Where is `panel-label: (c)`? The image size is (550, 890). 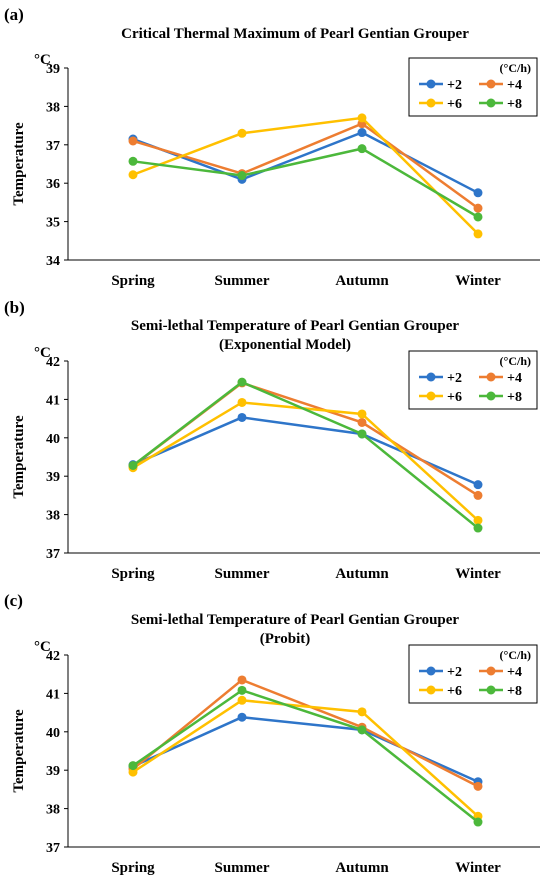 panel-label: (c) is located at coordinates (13, 600).